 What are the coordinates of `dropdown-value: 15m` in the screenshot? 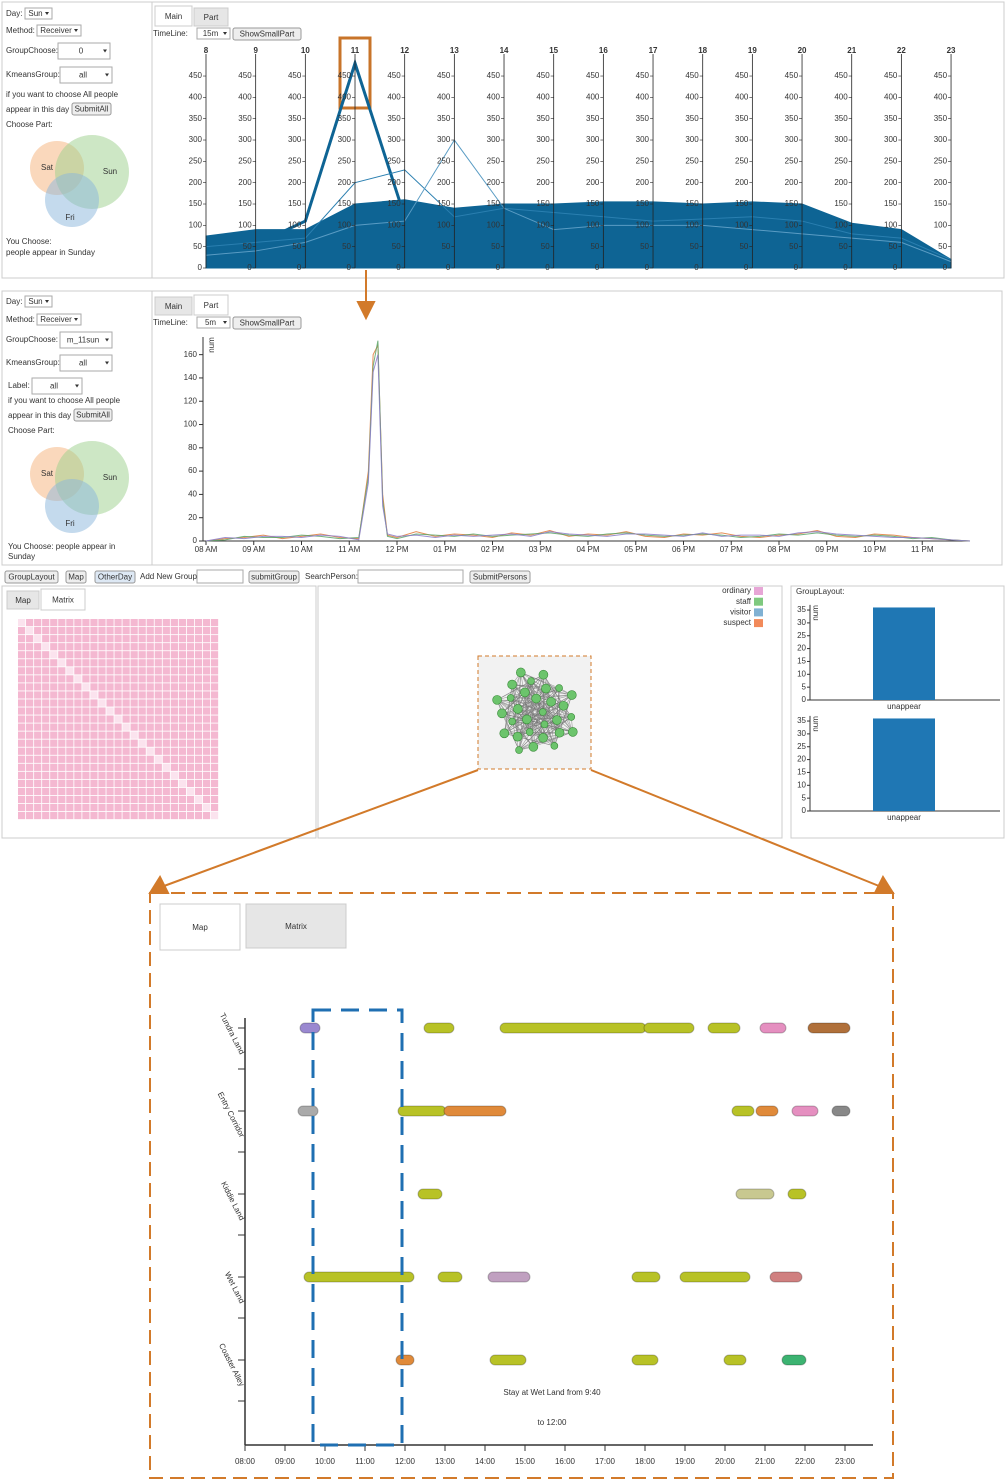 It's located at (211, 33).